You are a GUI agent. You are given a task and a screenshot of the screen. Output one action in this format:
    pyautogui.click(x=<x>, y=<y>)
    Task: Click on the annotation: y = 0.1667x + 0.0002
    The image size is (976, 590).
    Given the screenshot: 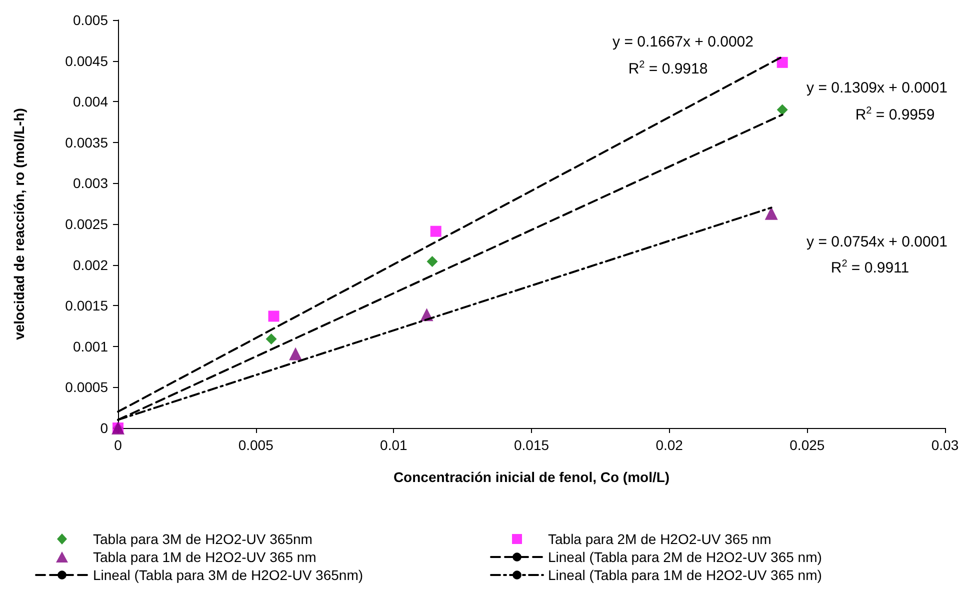 What is the action you would take?
    pyautogui.click(x=683, y=42)
    